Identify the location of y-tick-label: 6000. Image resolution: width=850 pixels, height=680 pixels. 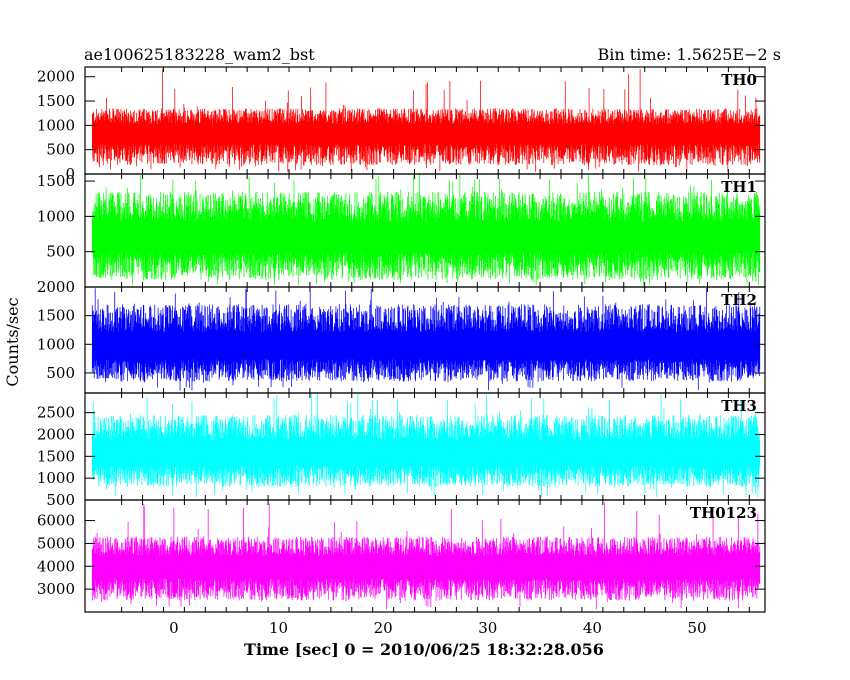
(56, 521).